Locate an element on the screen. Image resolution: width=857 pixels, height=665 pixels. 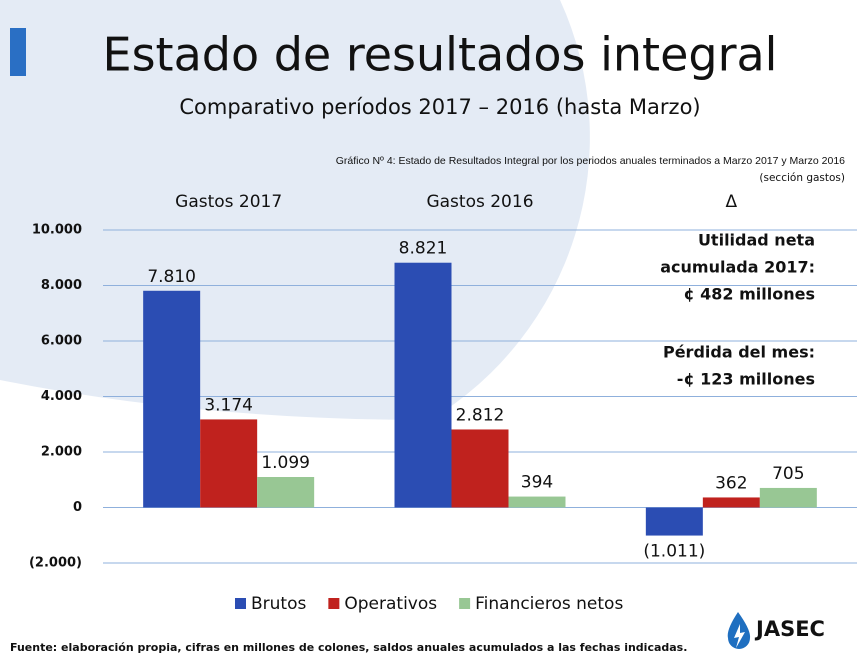
data-label: 394 is located at coordinates (537, 483).